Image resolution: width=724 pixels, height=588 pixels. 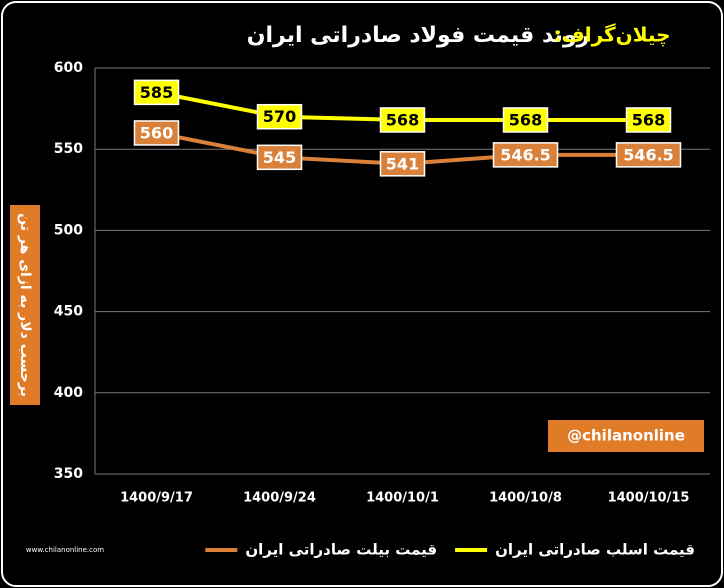 I want to click on value-label: 570, so click(x=279, y=116).